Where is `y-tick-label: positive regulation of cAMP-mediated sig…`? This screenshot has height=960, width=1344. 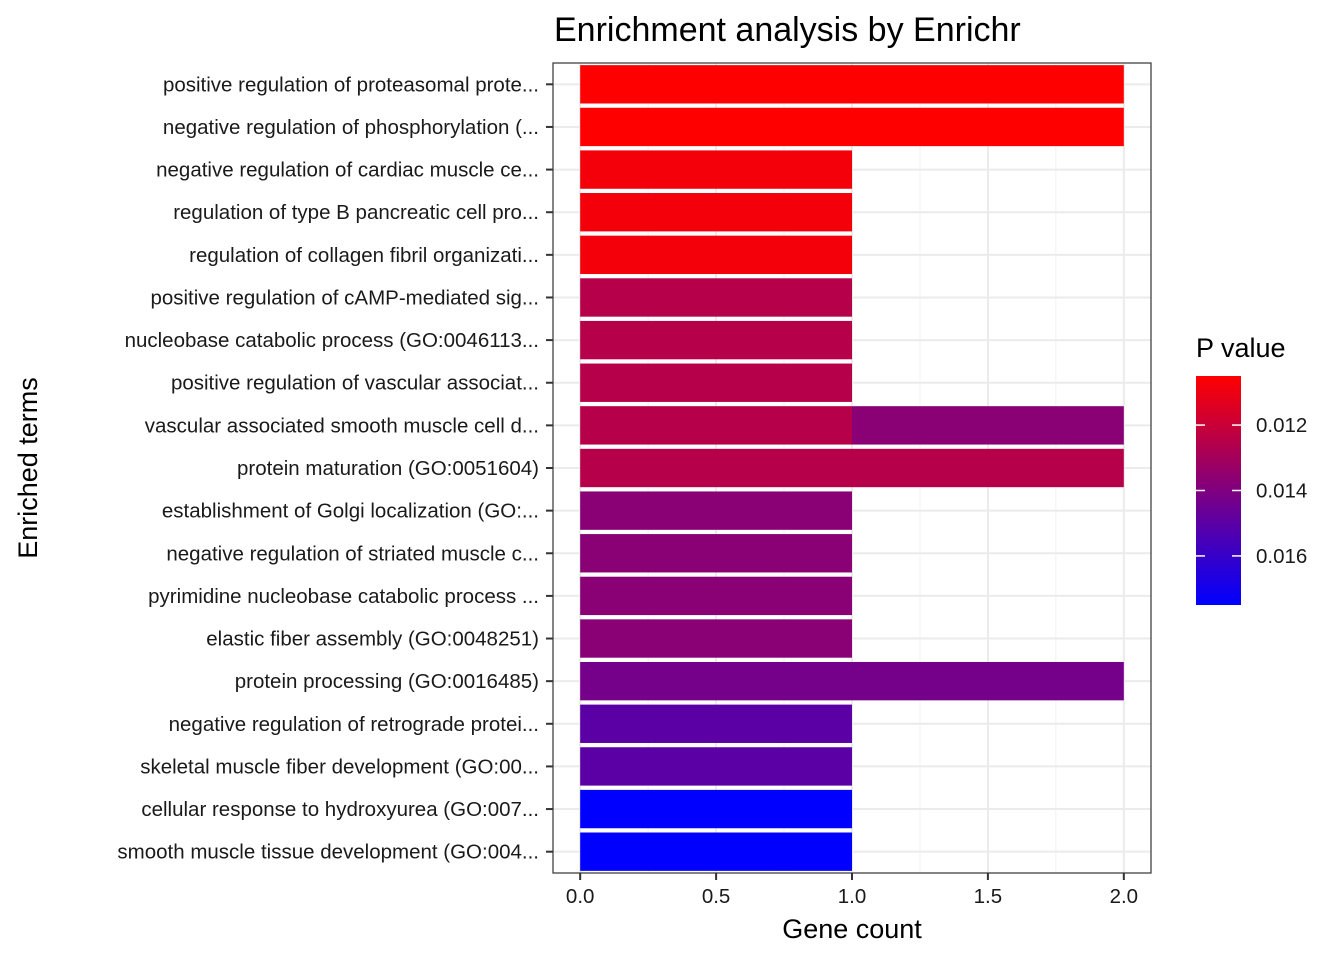
y-tick-label: positive regulation of cAMP-mediated sig… is located at coordinates (344, 297).